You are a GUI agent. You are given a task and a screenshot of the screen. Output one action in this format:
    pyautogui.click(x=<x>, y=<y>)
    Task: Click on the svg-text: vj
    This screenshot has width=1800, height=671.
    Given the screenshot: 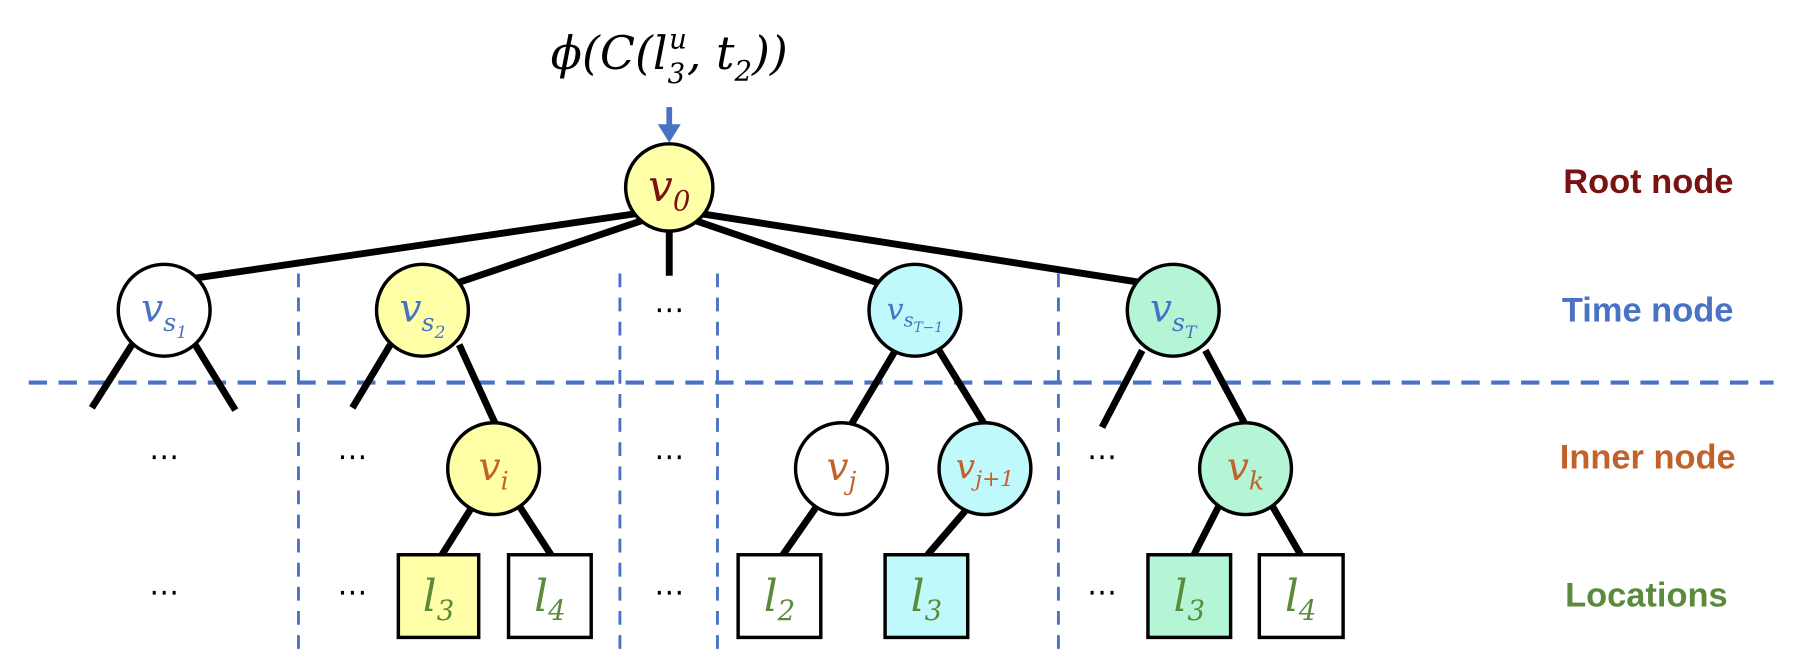 What is the action you would take?
    pyautogui.click(x=842, y=470)
    